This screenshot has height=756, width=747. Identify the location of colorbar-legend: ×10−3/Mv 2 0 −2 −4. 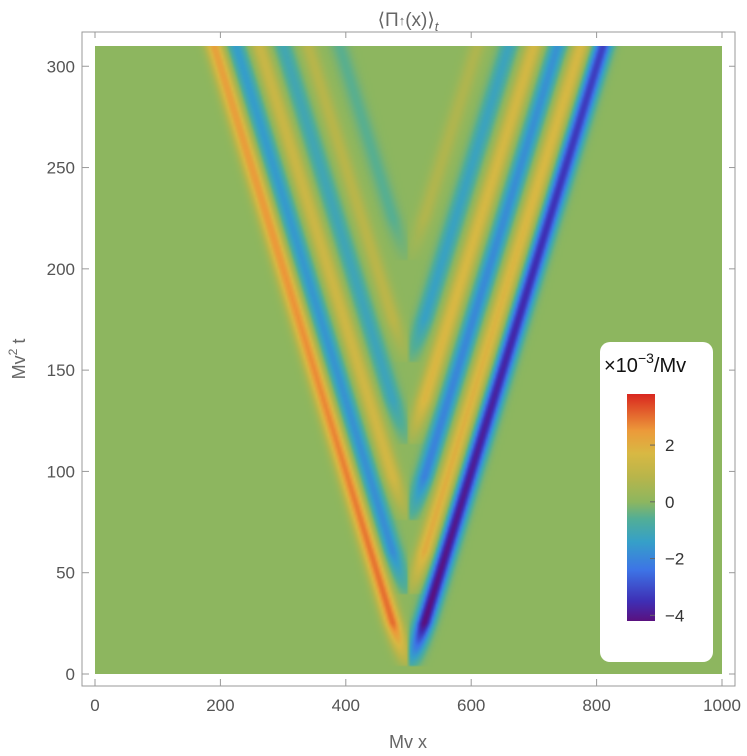
(656, 502).